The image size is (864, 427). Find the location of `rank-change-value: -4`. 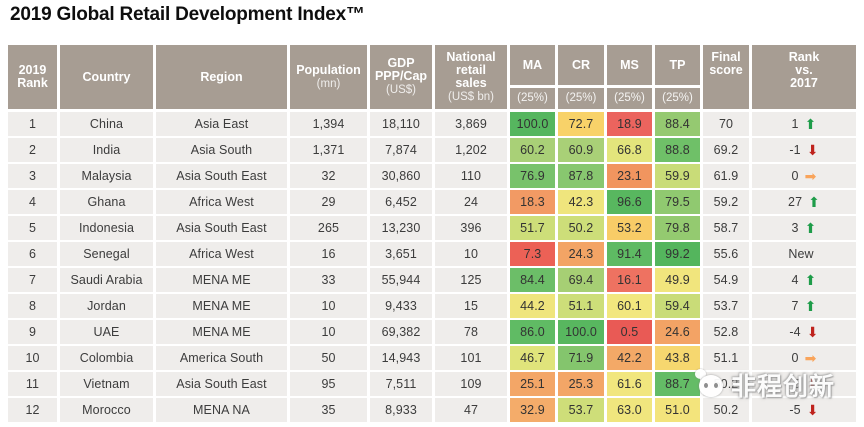

rank-change-value: -4 is located at coordinates (795, 332).